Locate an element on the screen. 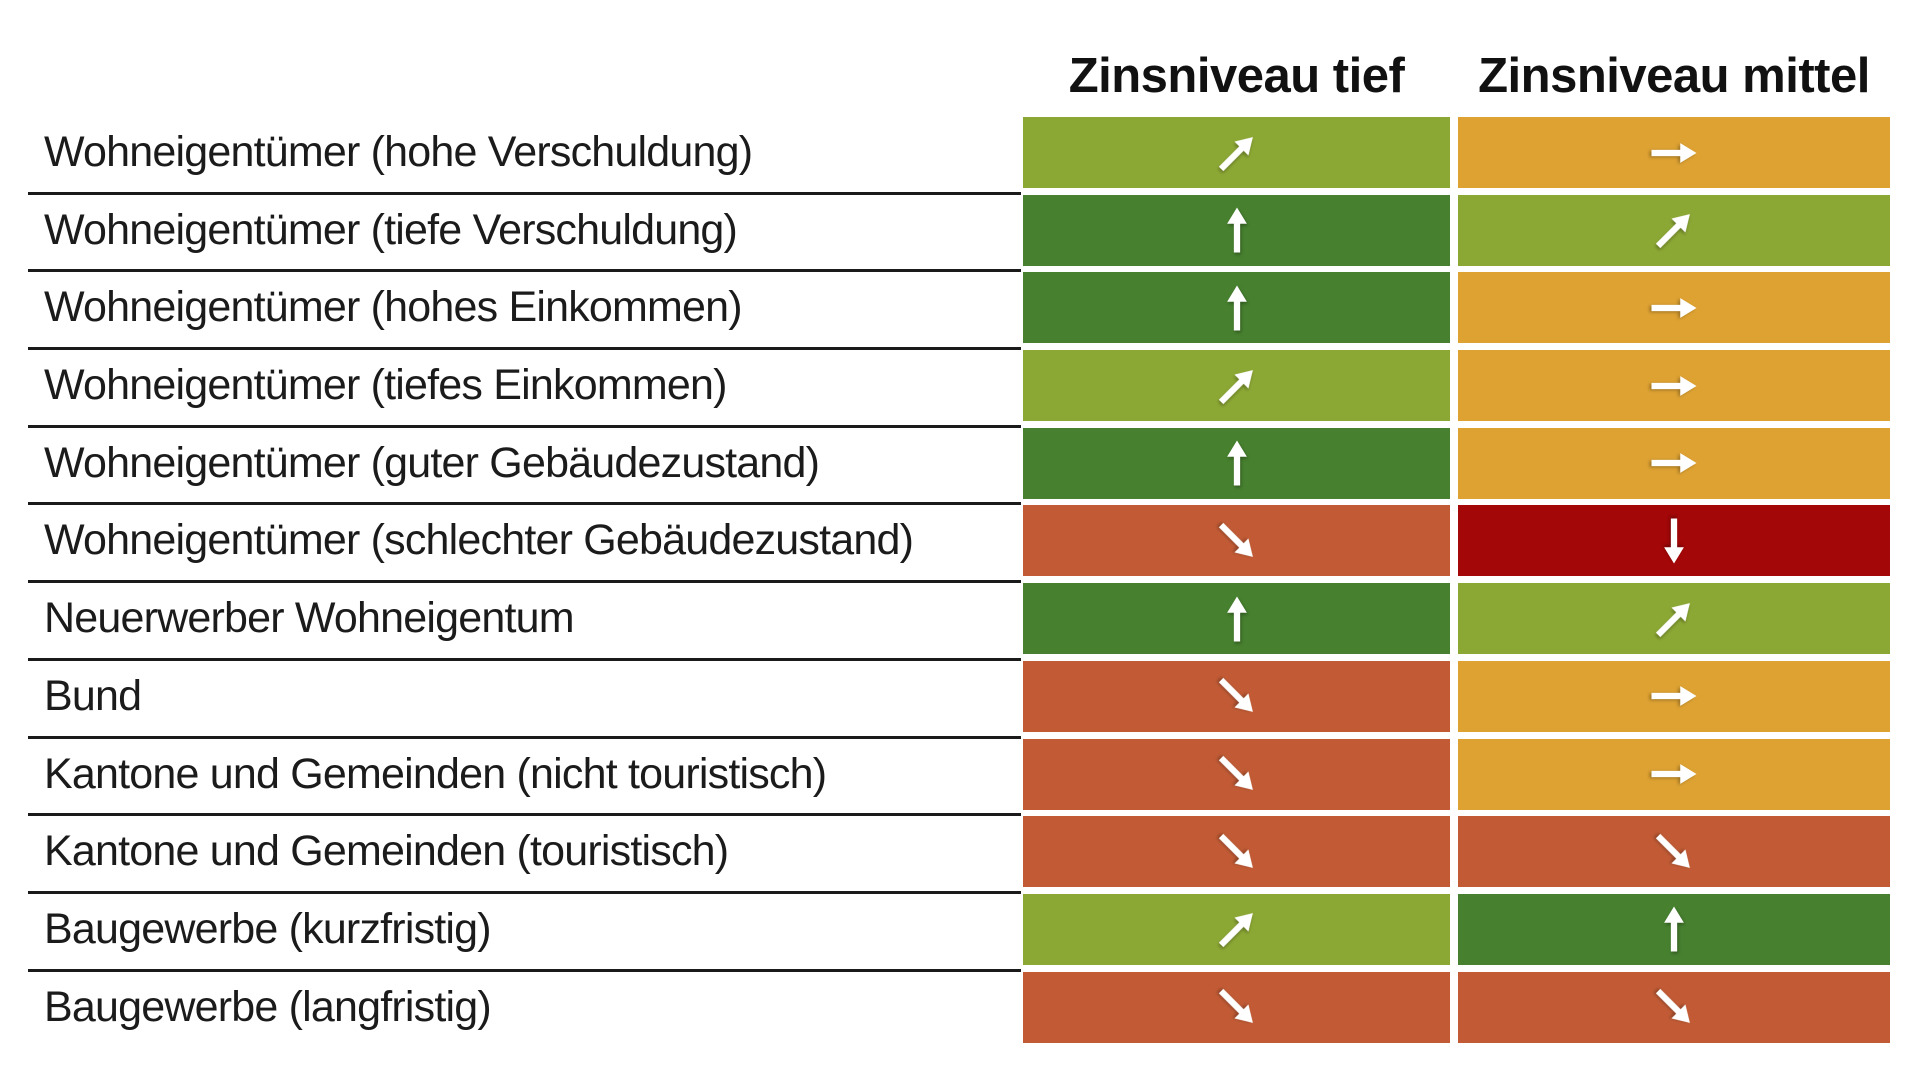 This screenshot has width=1920, height=1080. row-label-wrap: Wohneigentümer (hohe Verschuldung) is located at coordinates (524, 156).